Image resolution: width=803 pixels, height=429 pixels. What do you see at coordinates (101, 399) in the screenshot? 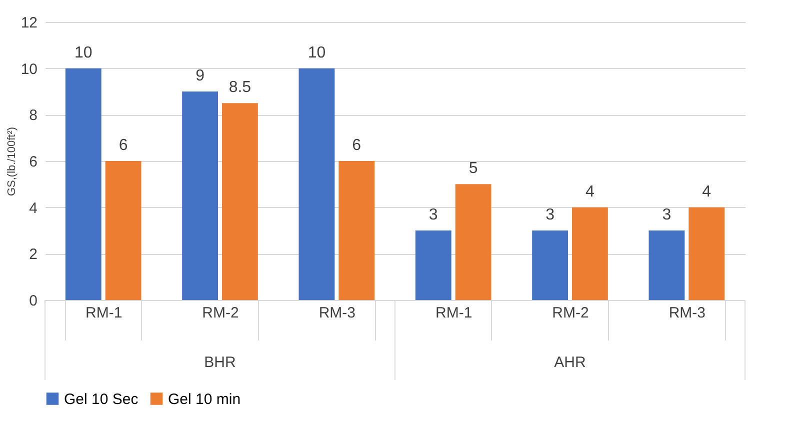
I see `legend-label: Gel 10 Sec` at bounding box center [101, 399].